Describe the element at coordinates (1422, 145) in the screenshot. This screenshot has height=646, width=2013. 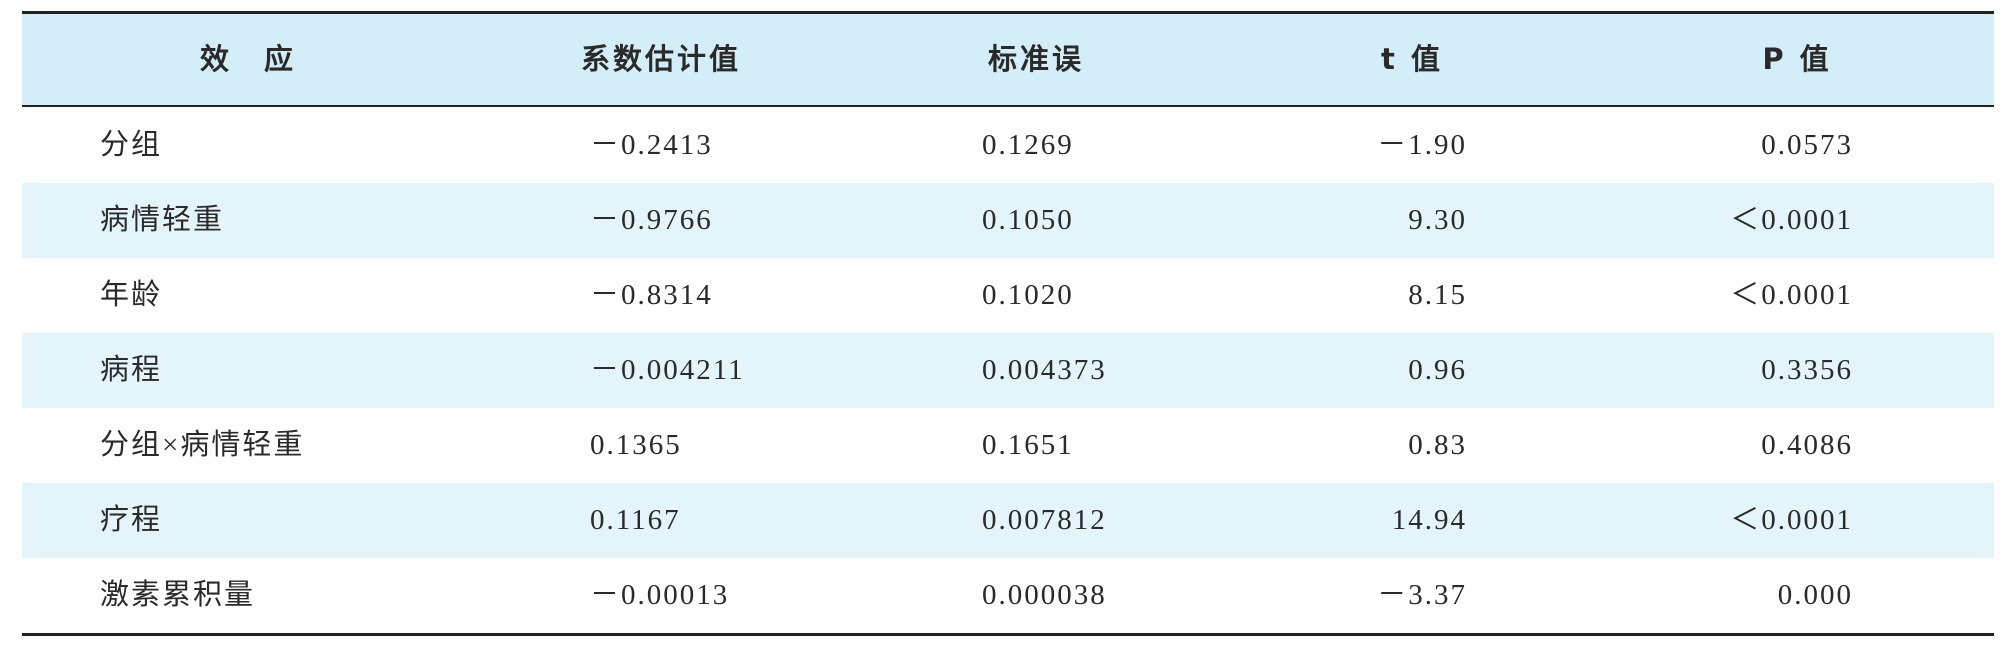
I see `table-cell: －1.90` at that location.